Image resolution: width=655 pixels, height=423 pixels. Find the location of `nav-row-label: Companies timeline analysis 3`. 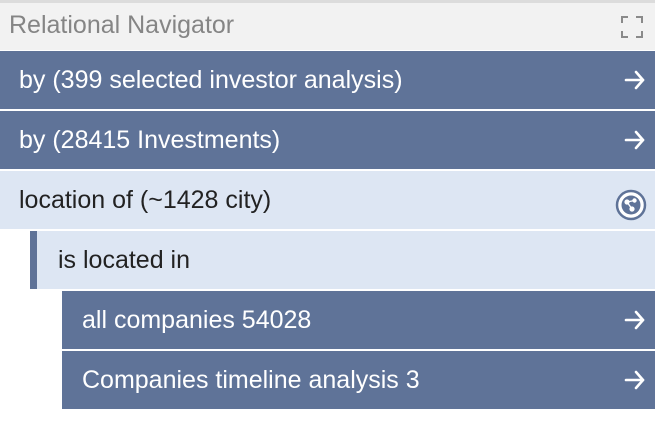

nav-row-label: Companies timeline analysis 3 is located at coordinates (251, 380).